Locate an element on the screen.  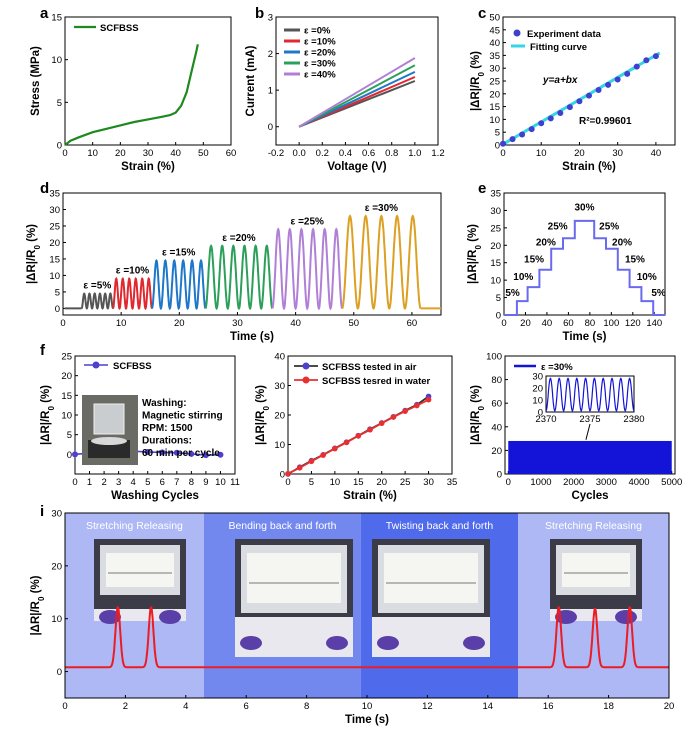
inset-x-tick-label: 2380 is located at coordinates (633, 419).